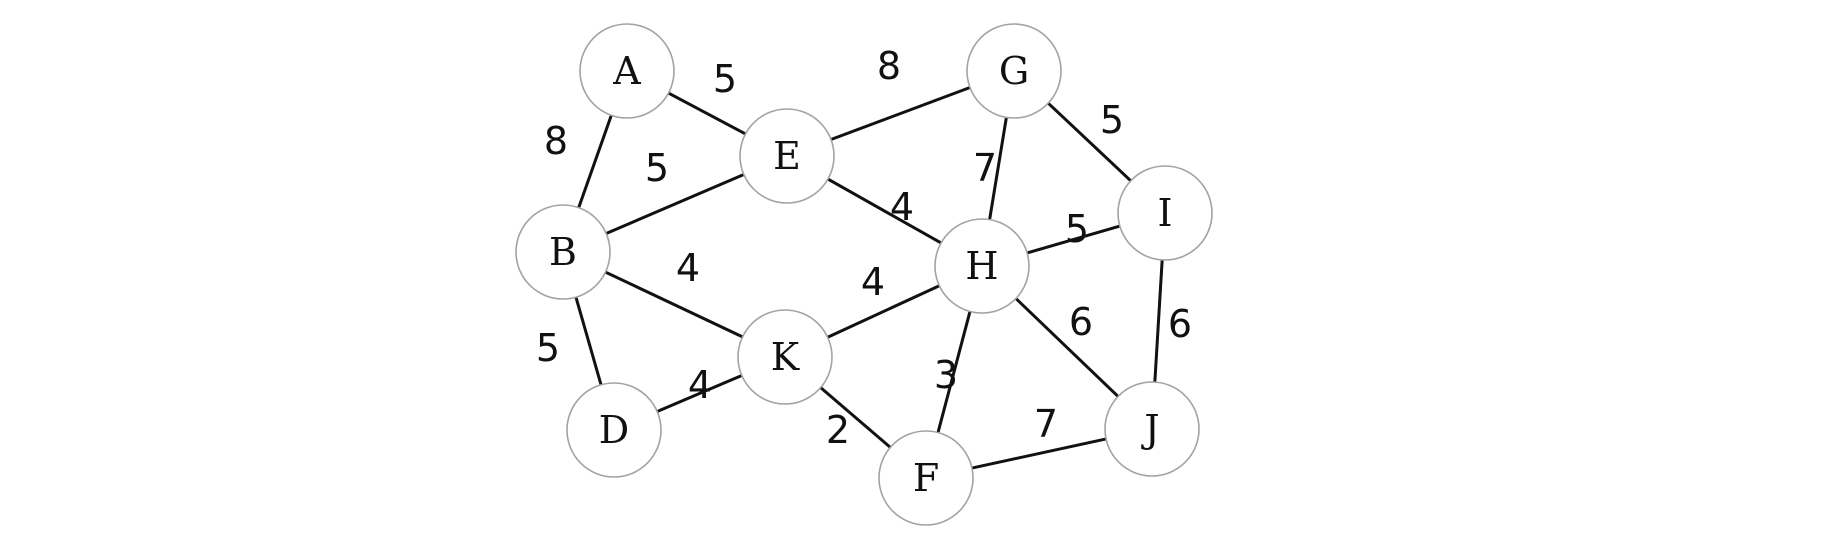  Describe the element at coordinates (595, 161) in the screenshot. I see `edge-a-b` at that location.